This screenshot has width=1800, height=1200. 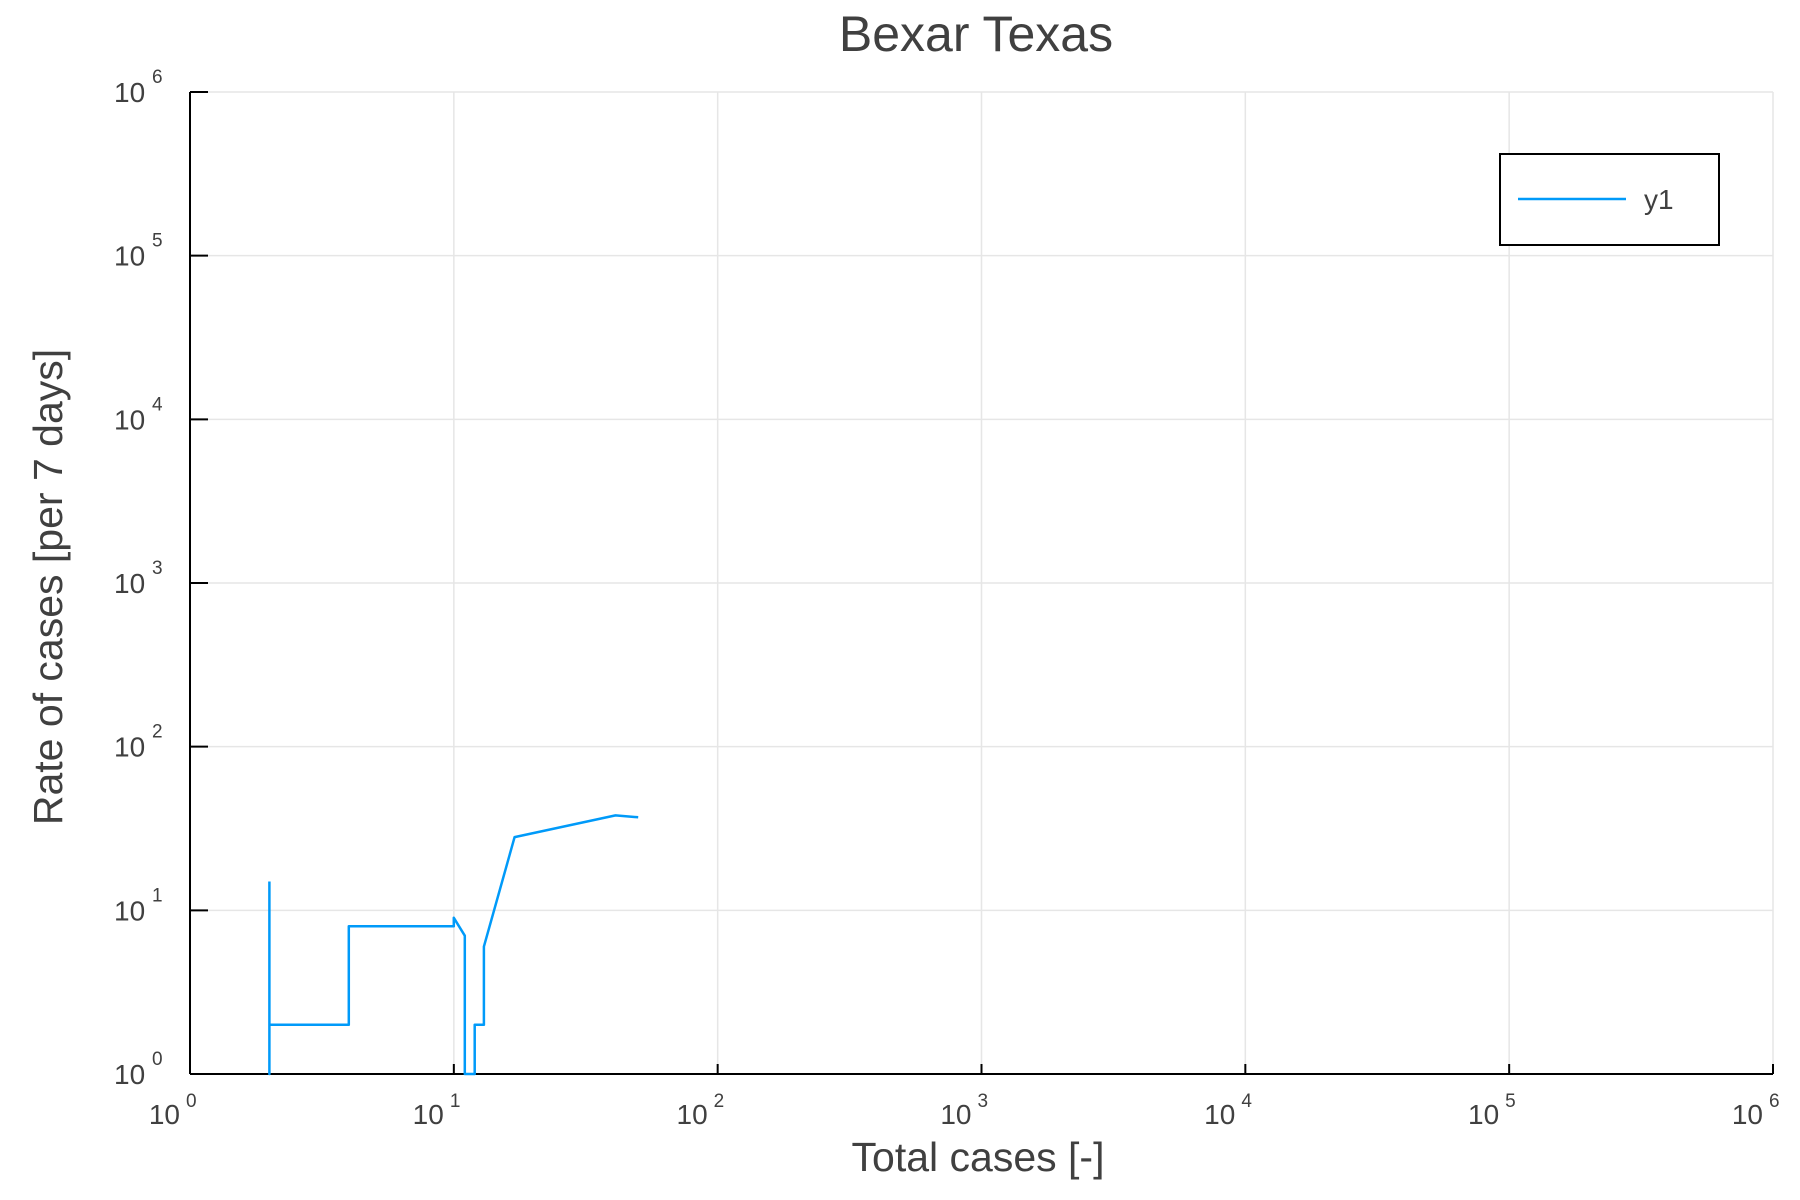 I want to click on x-tick-exponent: 2, so click(x=719, y=1101).